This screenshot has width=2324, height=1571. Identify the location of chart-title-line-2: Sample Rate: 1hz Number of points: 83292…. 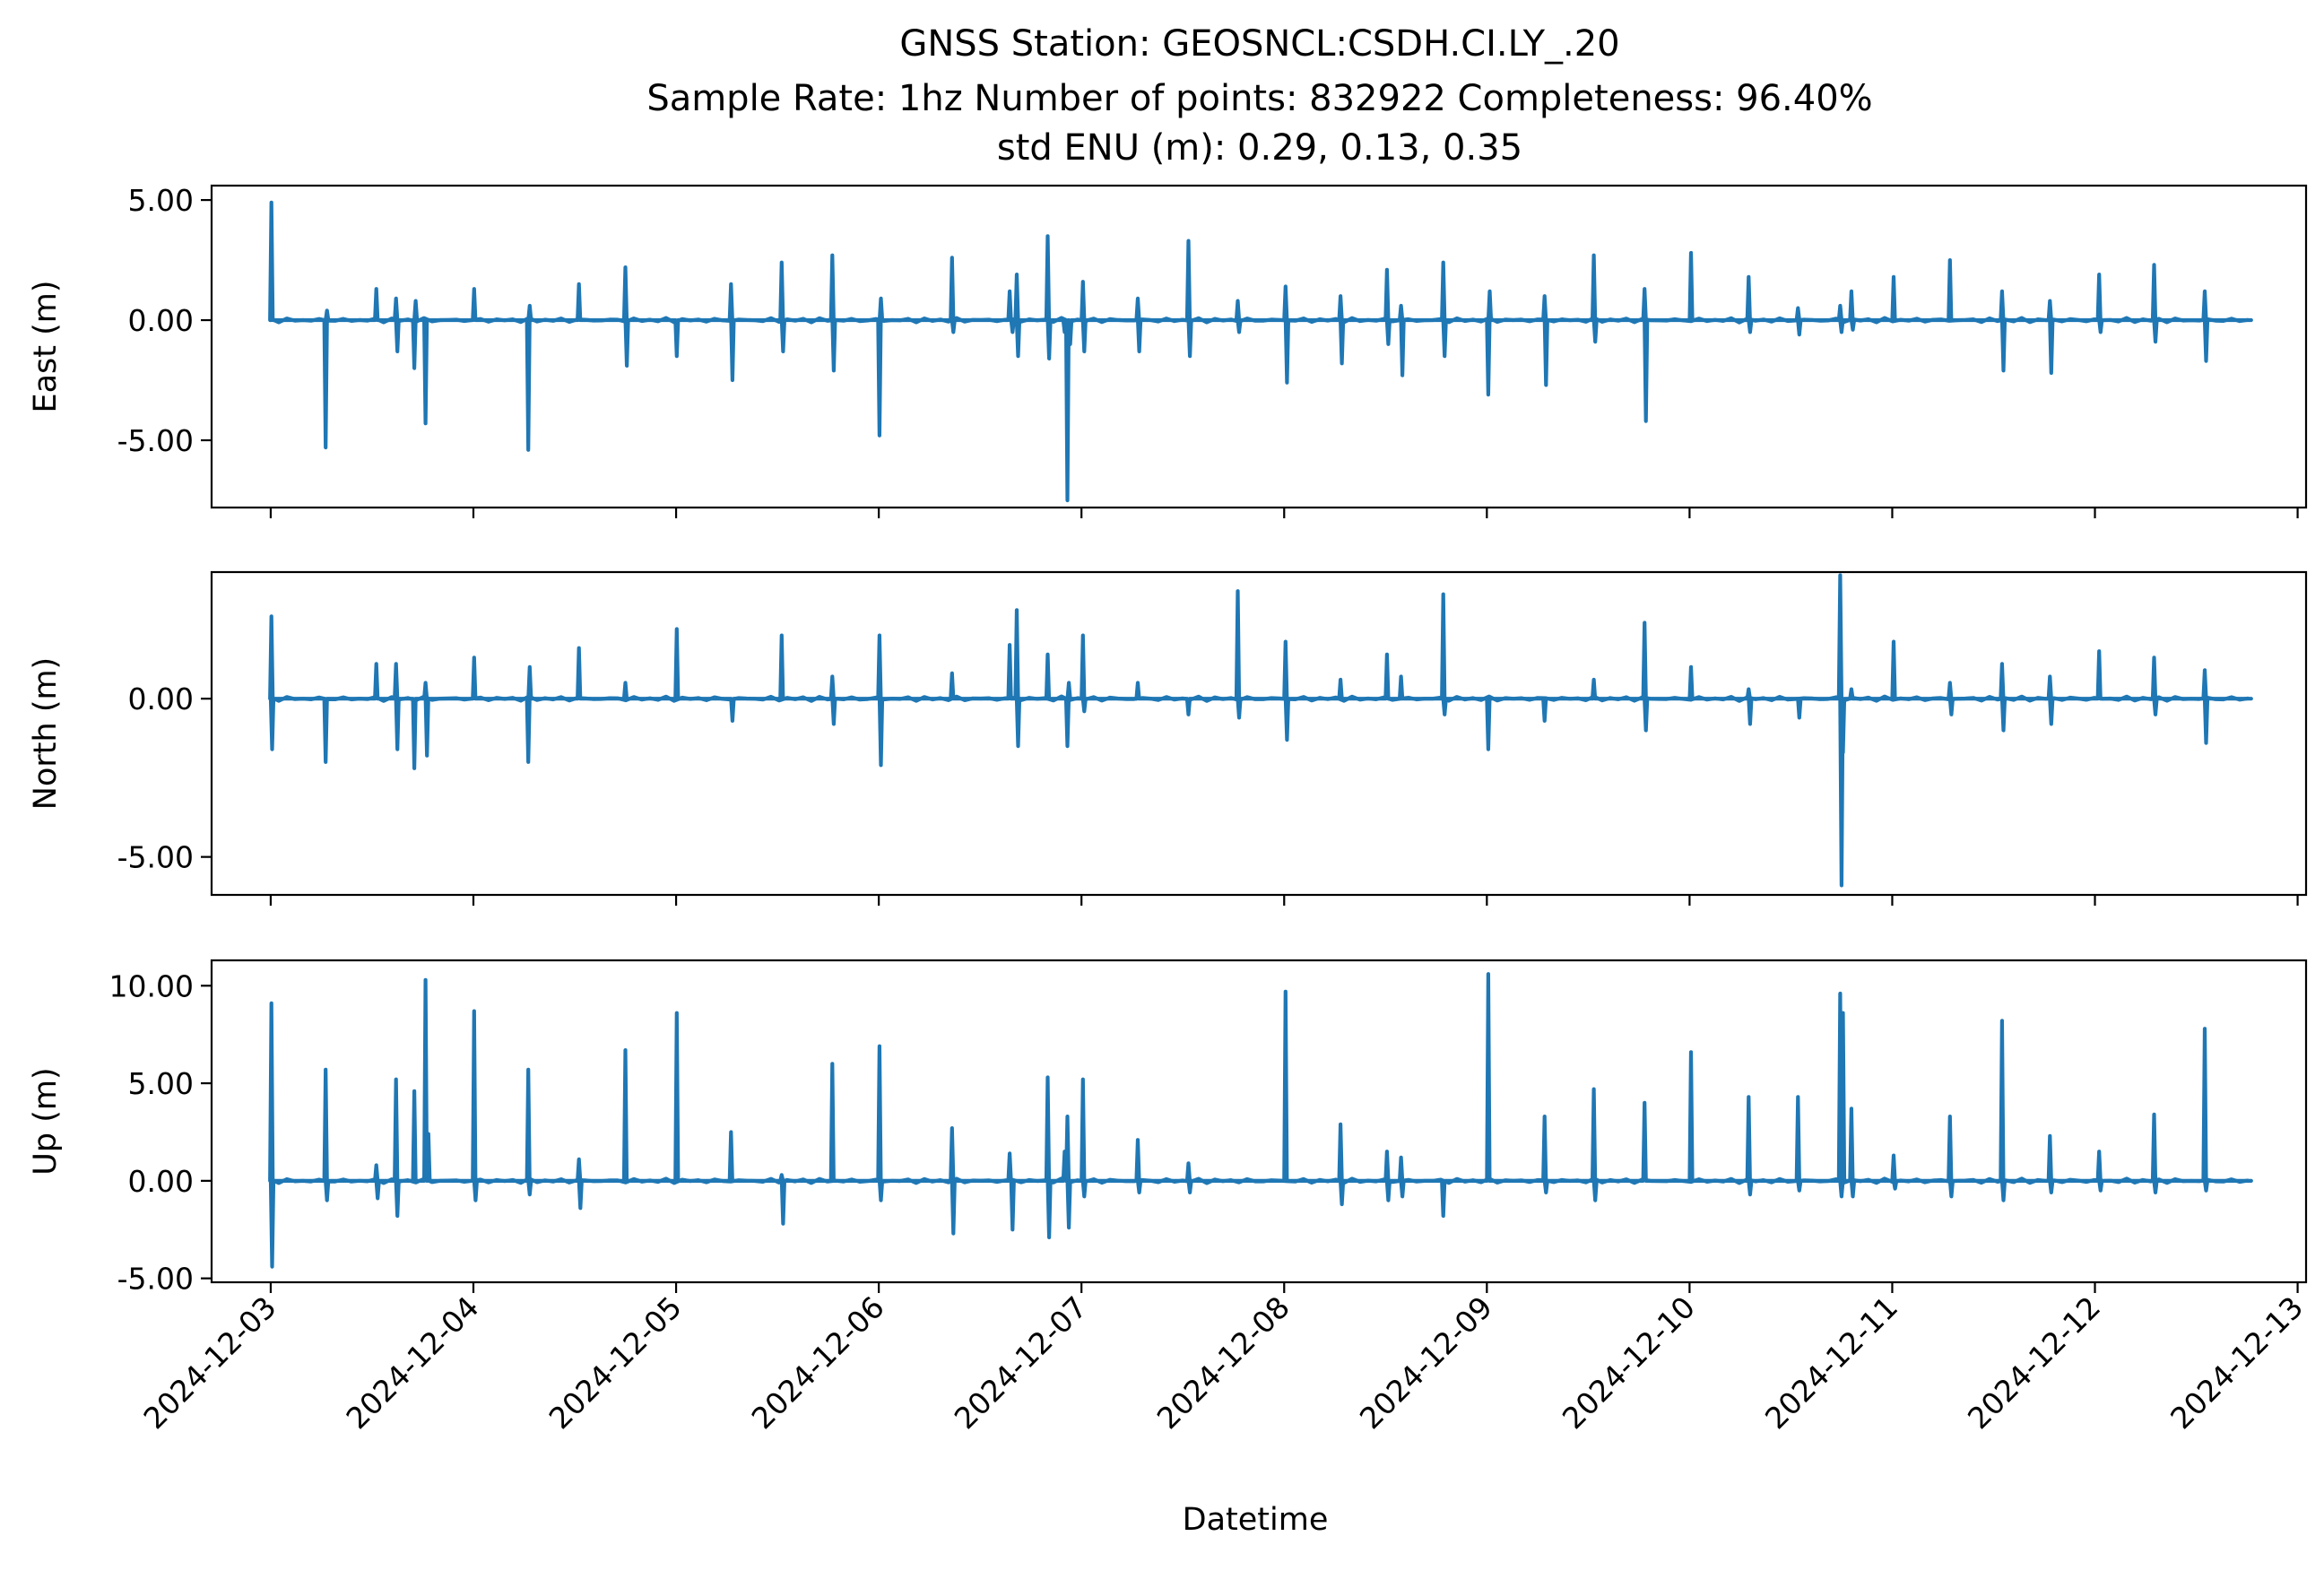
(1259, 98).